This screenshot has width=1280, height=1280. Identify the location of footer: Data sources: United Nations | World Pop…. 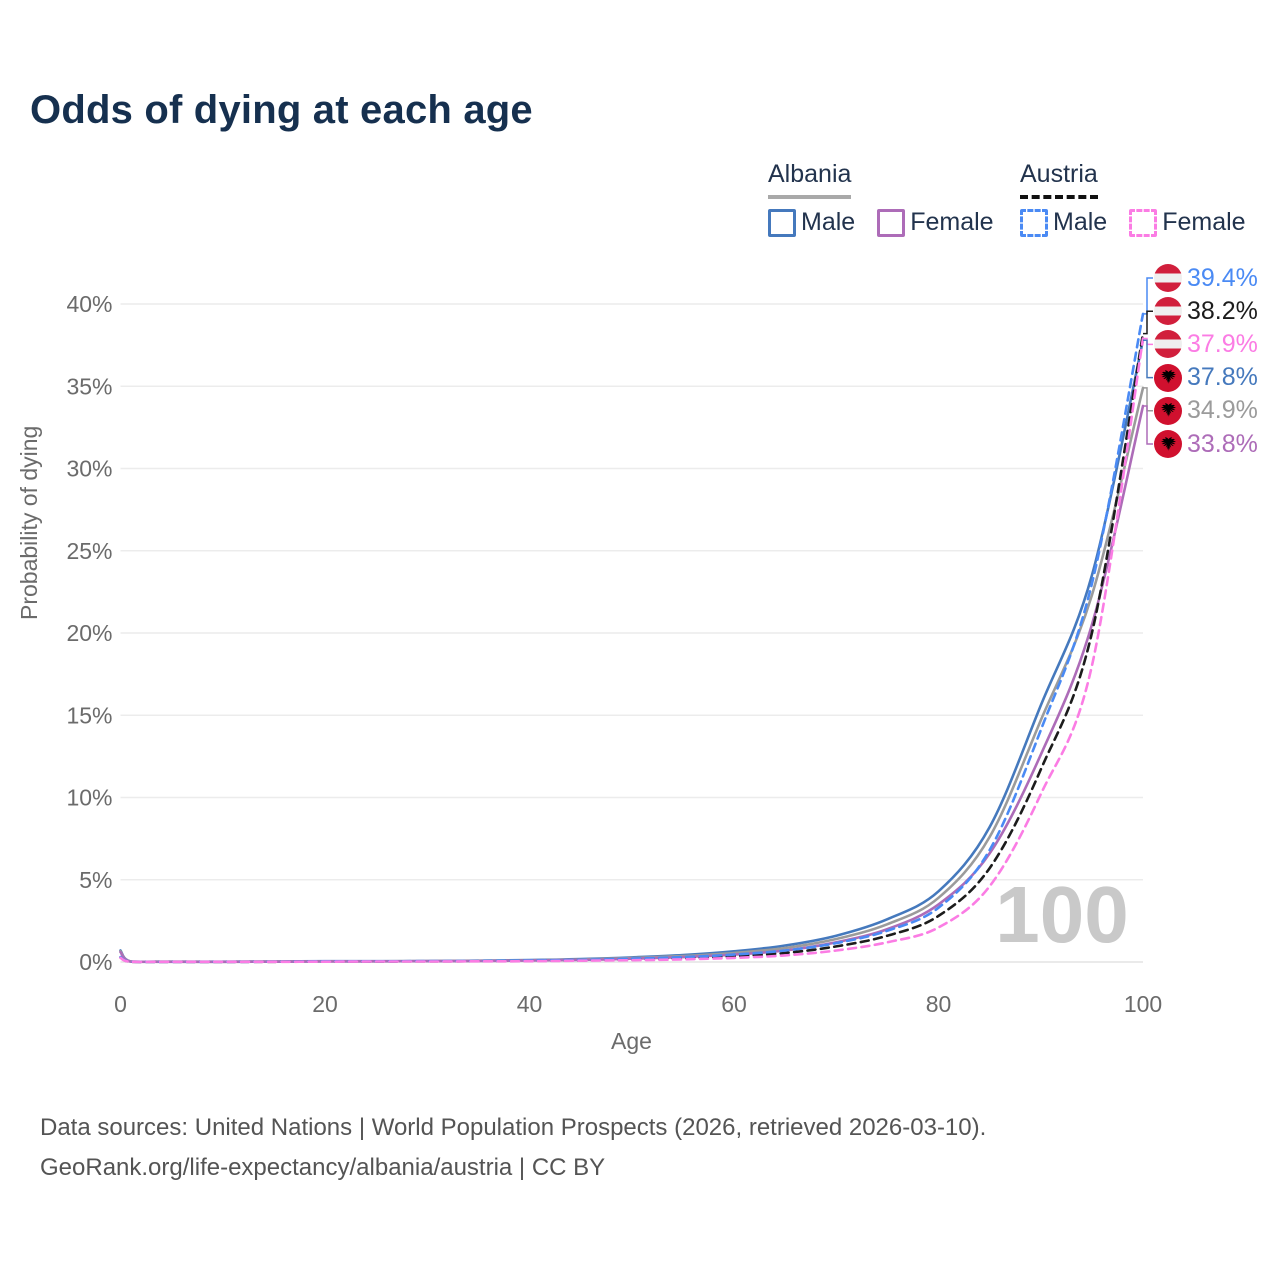
(513, 1148).